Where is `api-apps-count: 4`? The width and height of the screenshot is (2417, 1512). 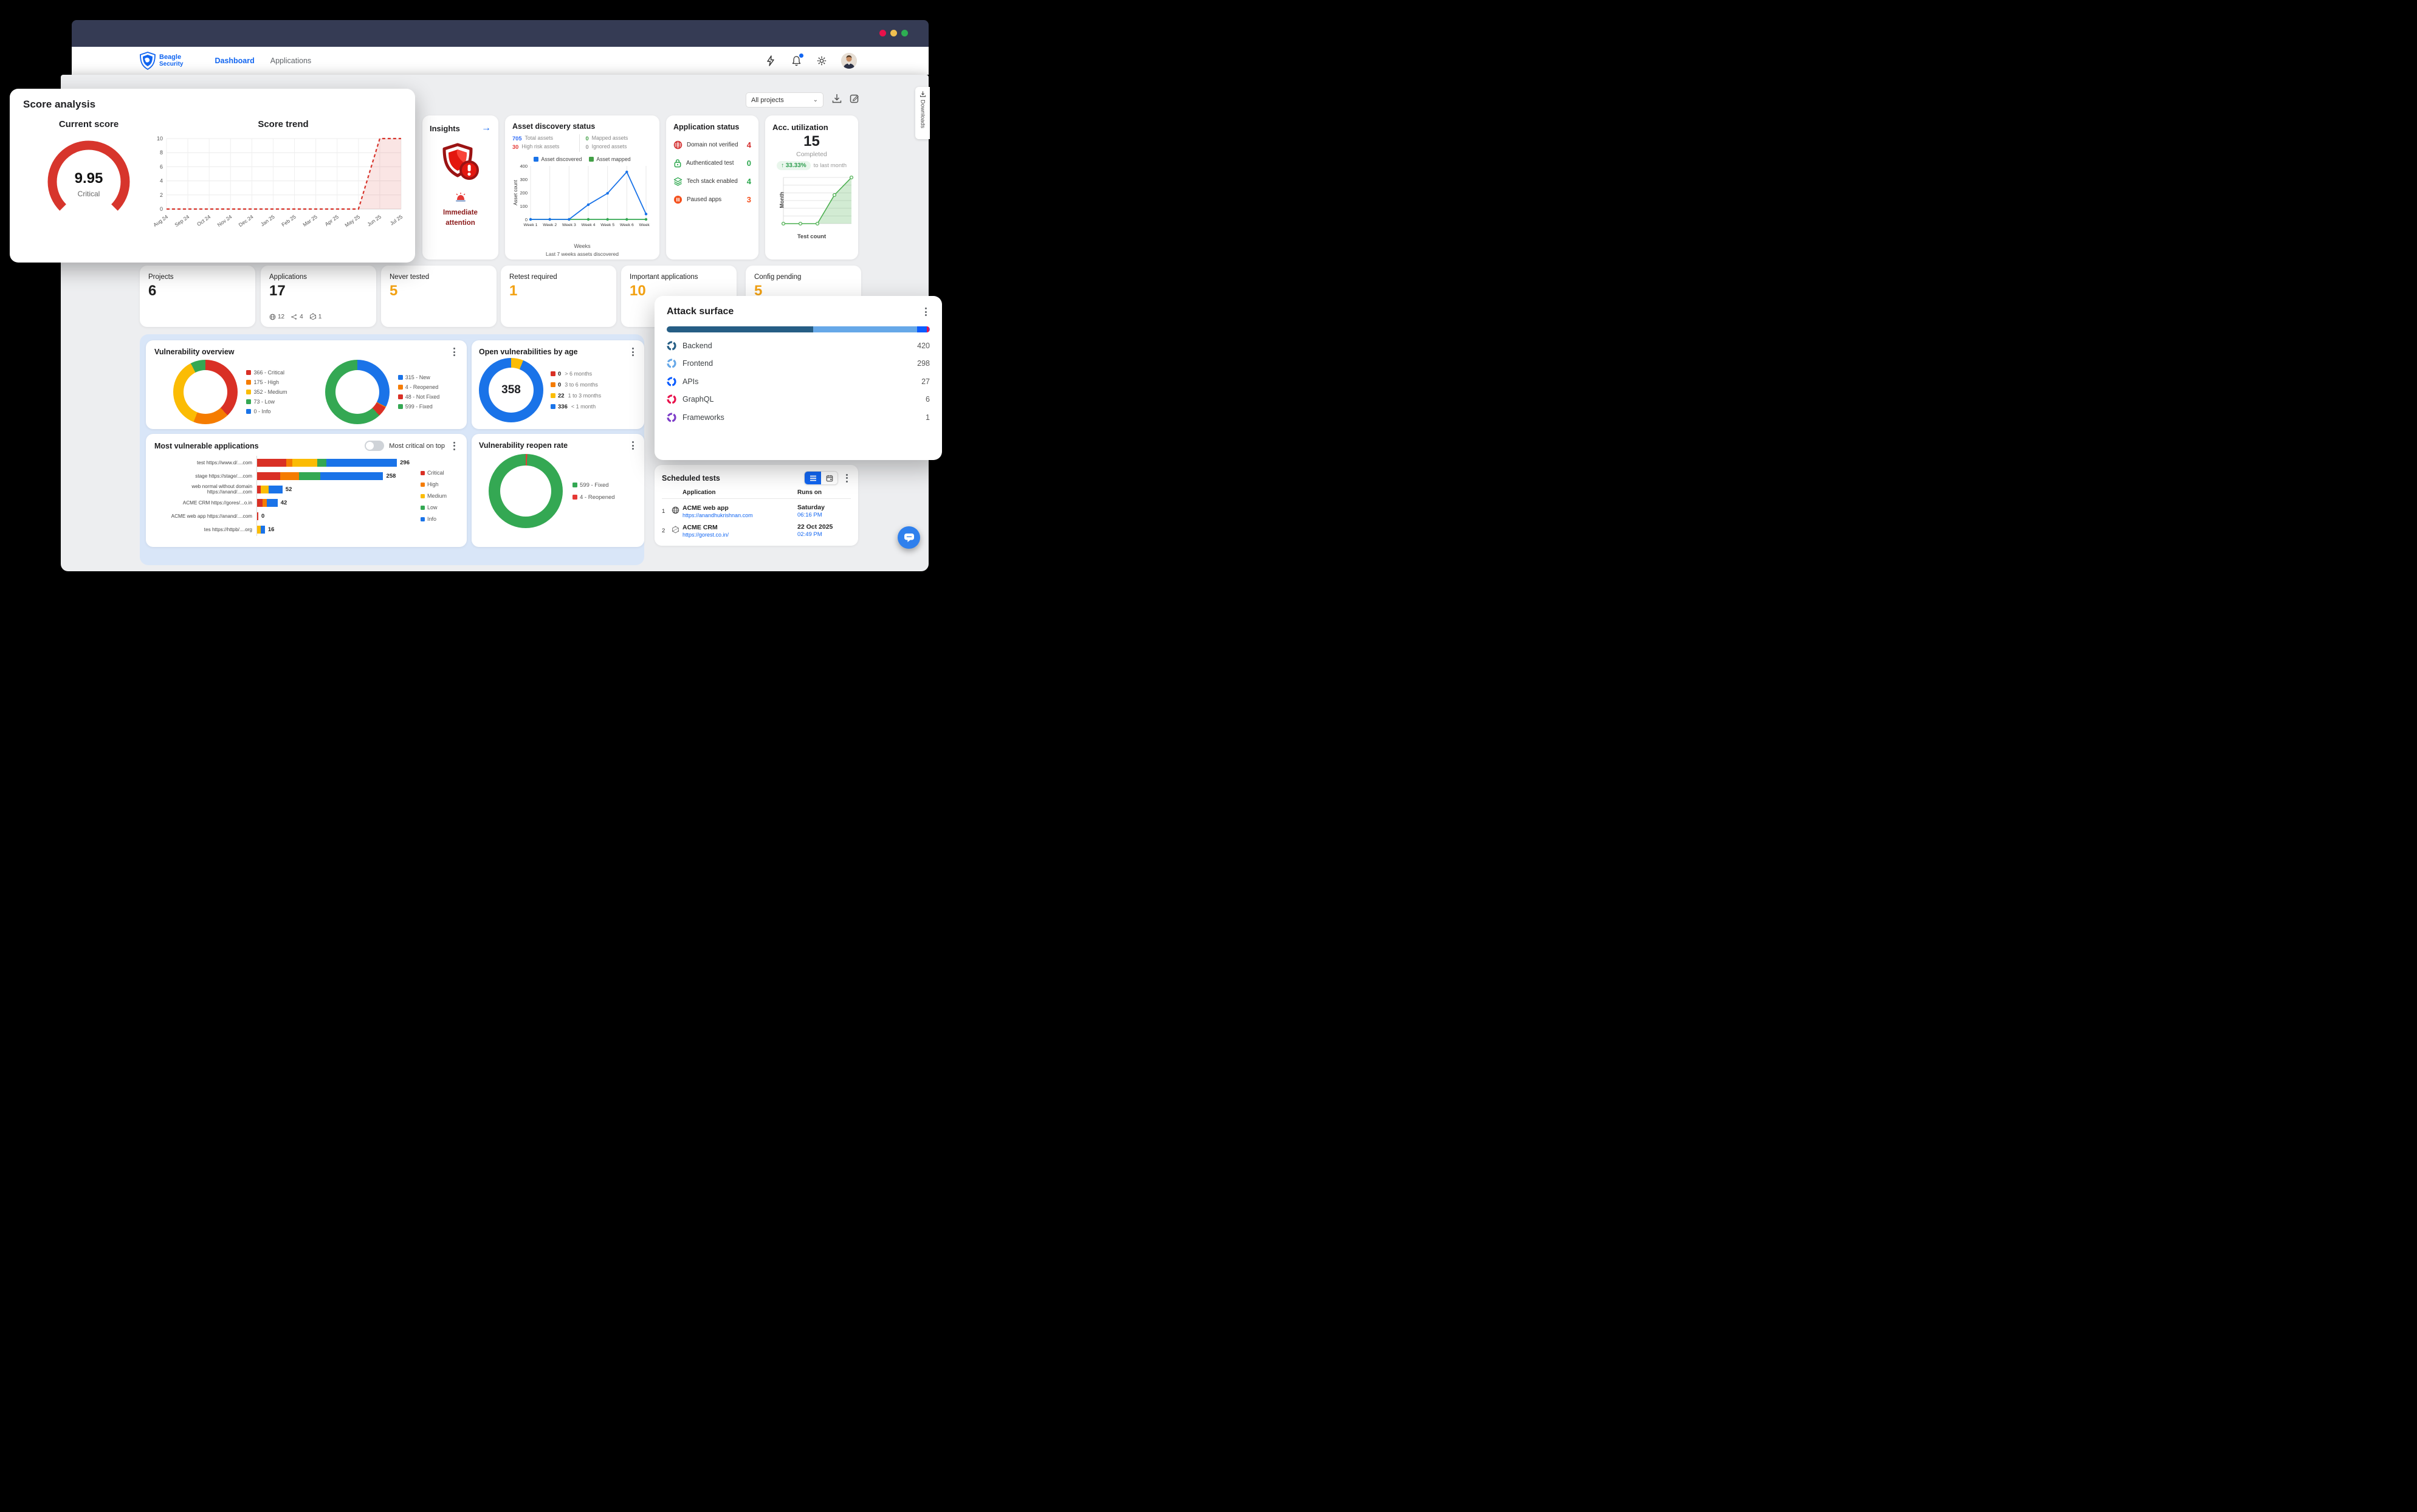
api-apps-count: 4 is located at coordinates (297, 317).